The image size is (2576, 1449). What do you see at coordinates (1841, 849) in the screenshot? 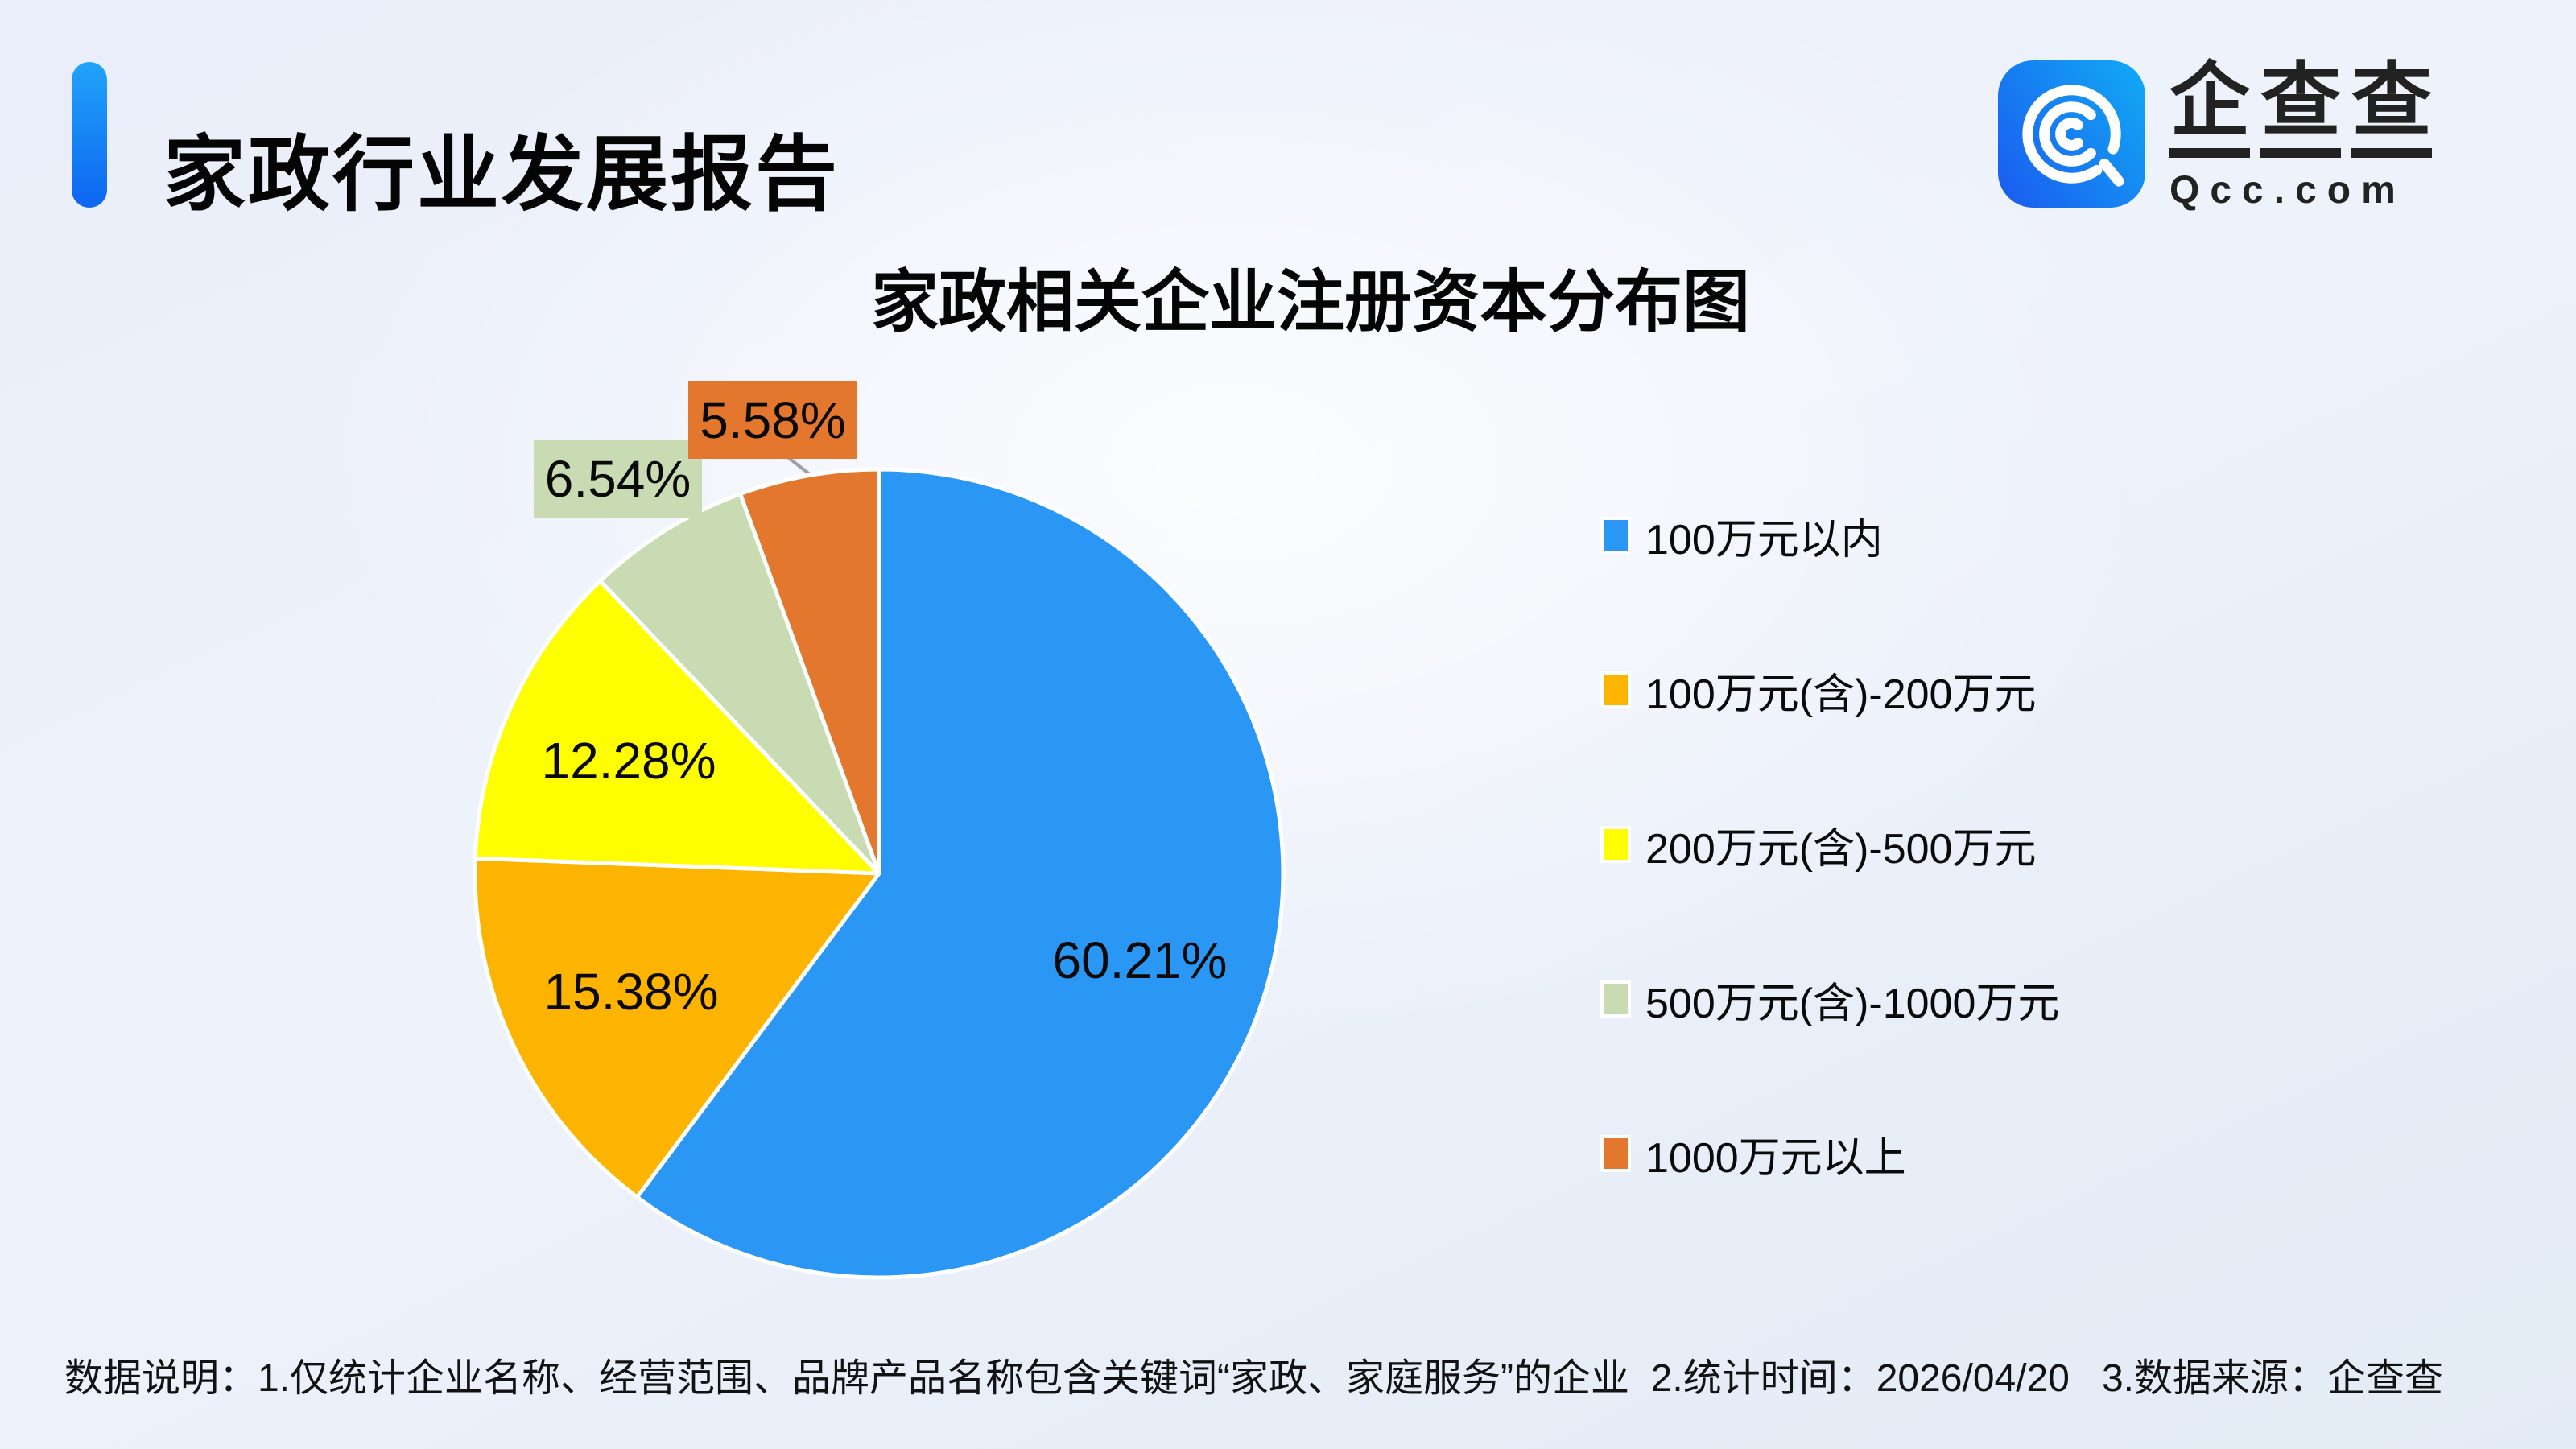
I see `legend-label: 200万元(含)-500万元` at bounding box center [1841, 849].